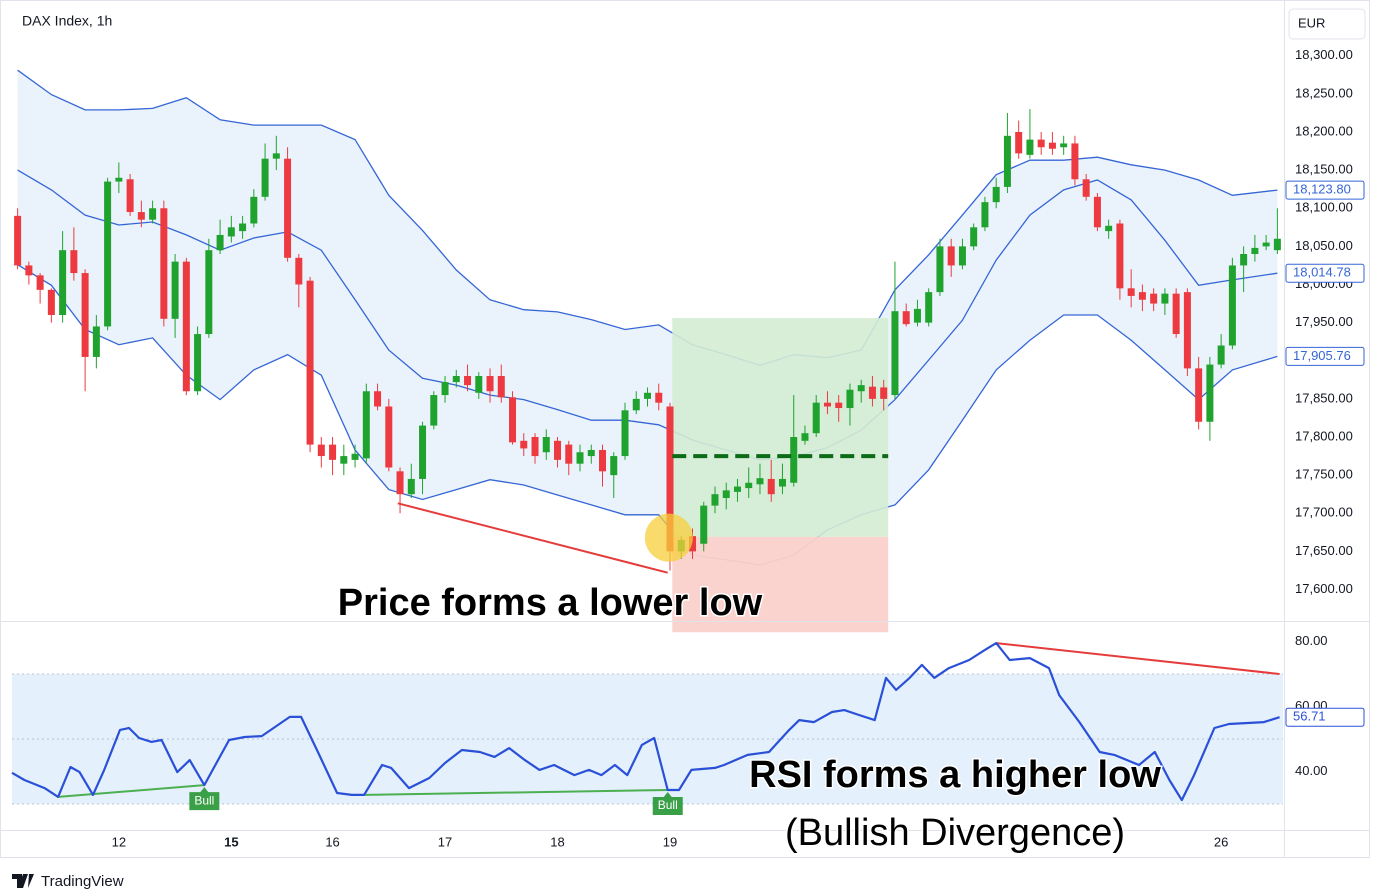 The image size is (1382, 894). I want to click on x-tick-label: 15, so click(231, 841).